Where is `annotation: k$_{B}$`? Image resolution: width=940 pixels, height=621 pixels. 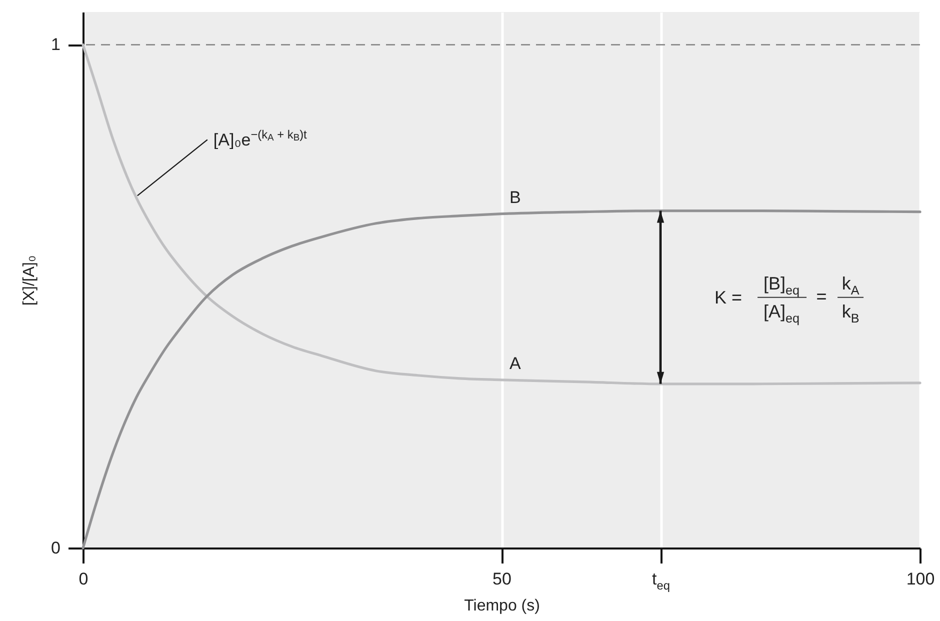
annotation: k$_{B}$ is located at coordinates (851, 313).